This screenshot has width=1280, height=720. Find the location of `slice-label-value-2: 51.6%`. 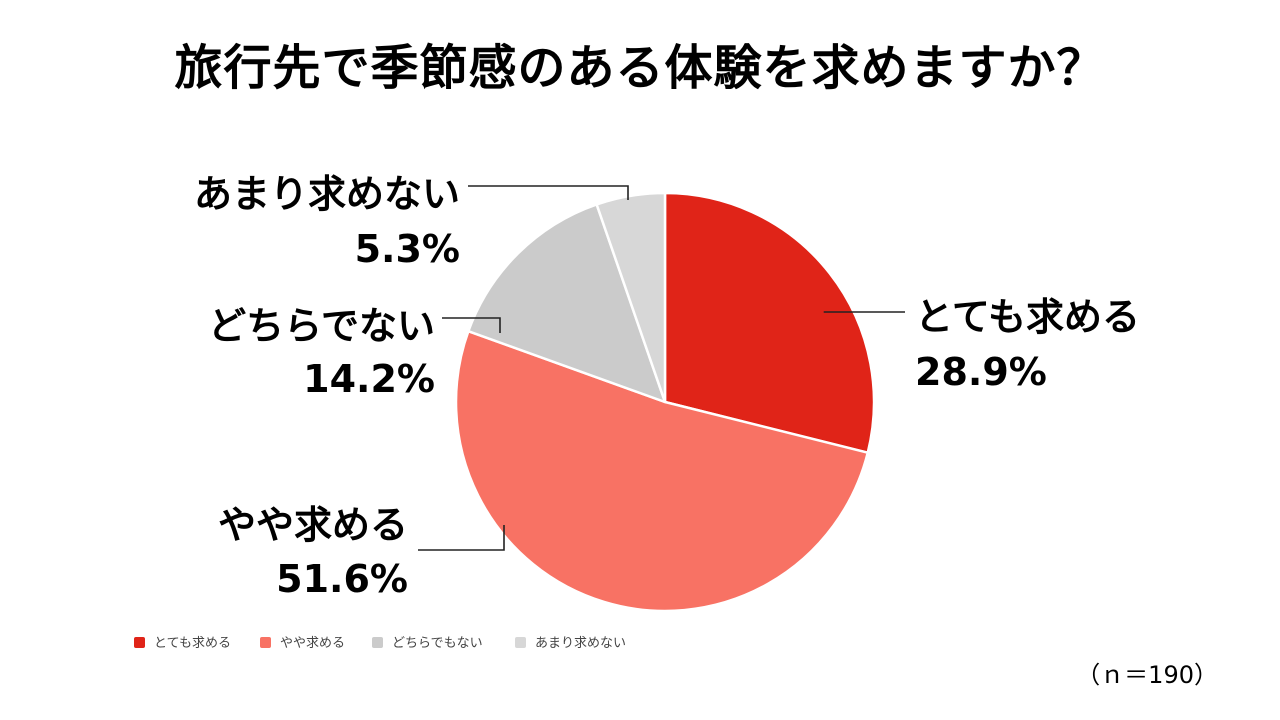

slice-label-value-2: 51.6% is located at coordinates (342, 579).